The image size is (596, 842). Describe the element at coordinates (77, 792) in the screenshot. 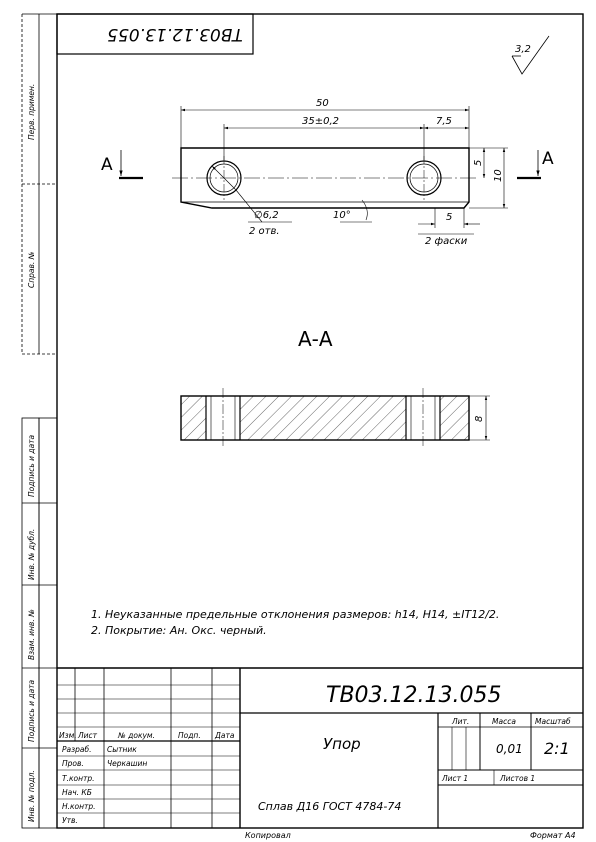

I see `role-nach-kb: Нач. КБ` at that location.